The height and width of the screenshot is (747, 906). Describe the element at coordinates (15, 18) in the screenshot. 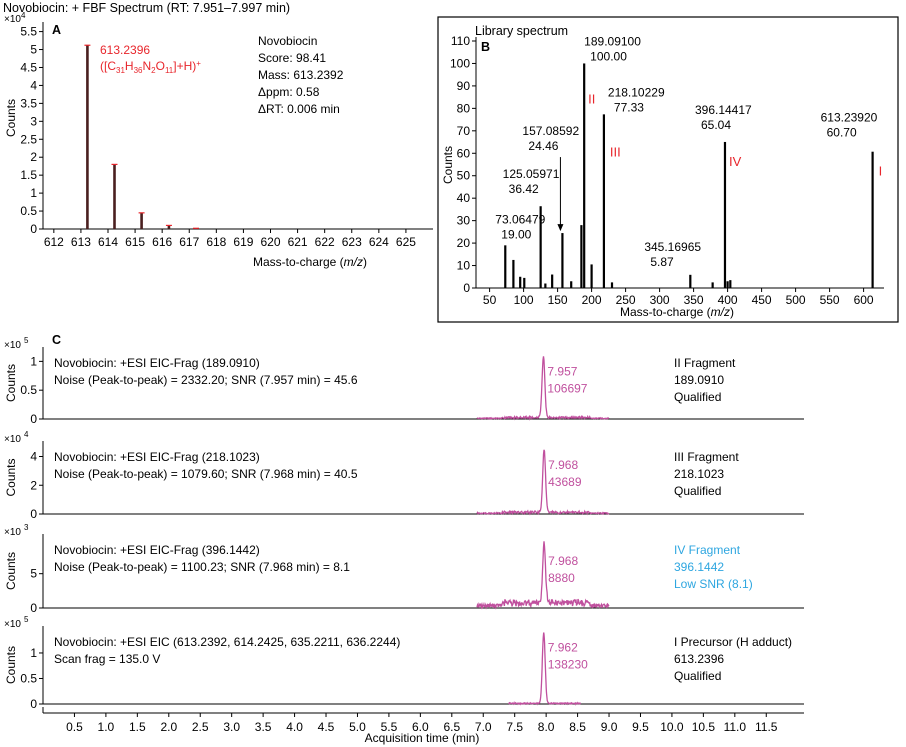

I see `panel-a-exponent: ×10⁴` at that location.